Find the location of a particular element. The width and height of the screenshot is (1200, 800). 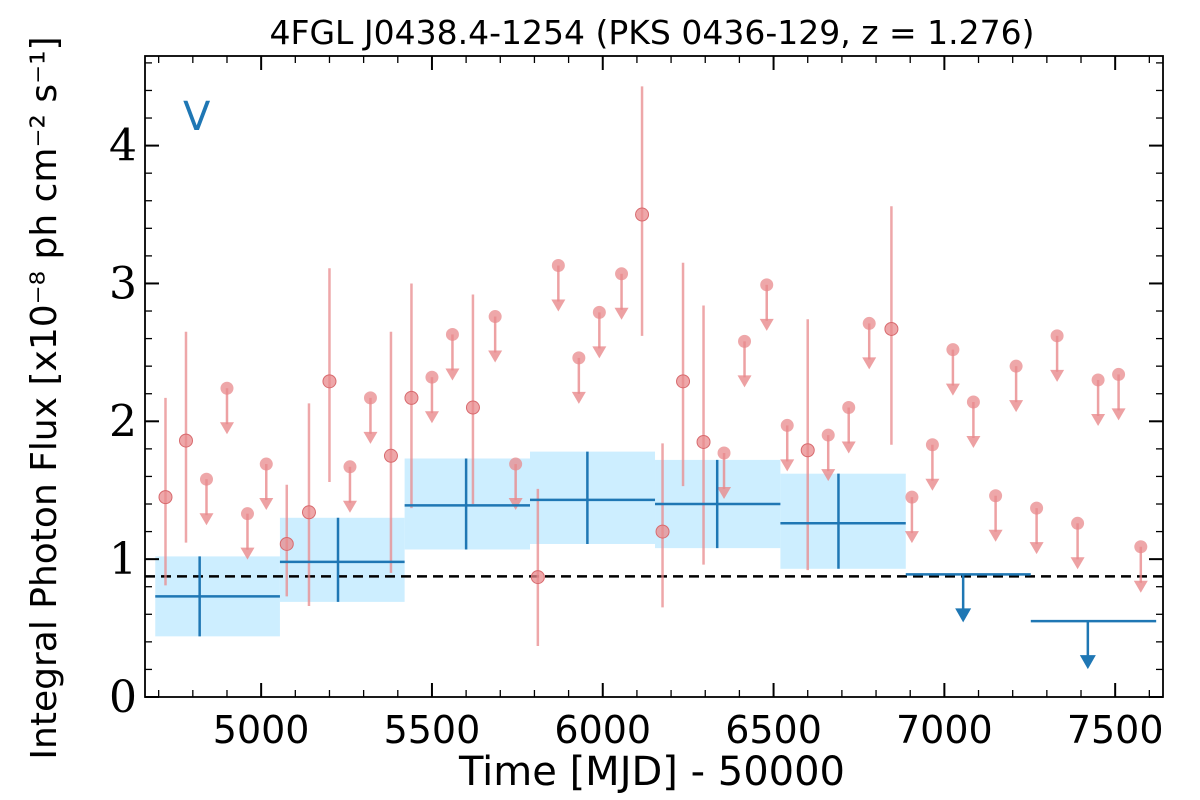

long-bin-bands is located at coordinates (530, 544).